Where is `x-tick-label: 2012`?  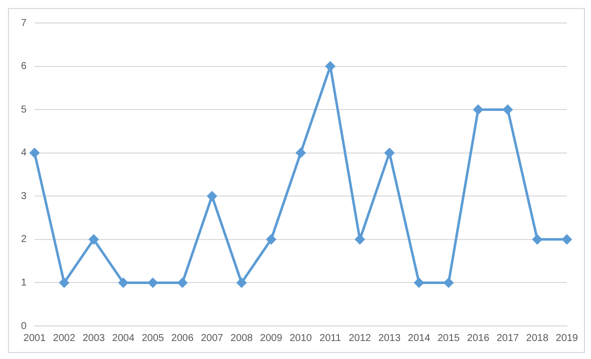
x-tick-label: 2012 is located at coordinates (360, 338).